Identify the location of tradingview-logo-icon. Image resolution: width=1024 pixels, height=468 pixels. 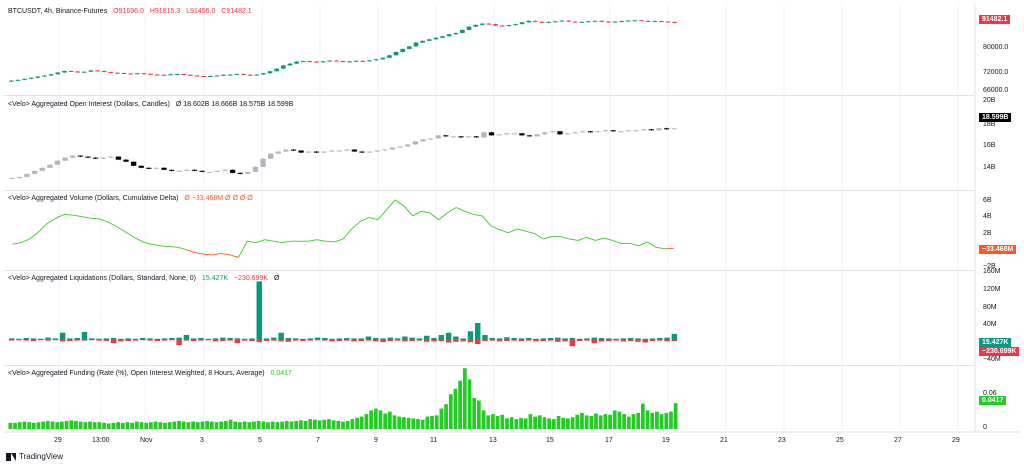
(11, 456).